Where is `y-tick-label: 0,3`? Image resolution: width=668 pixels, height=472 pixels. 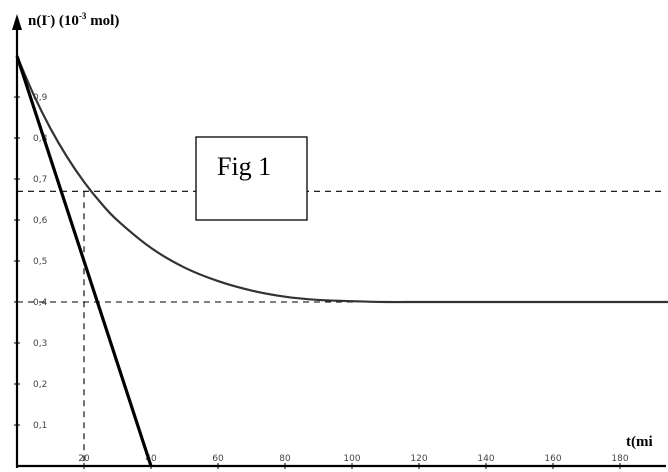 y-tick-label: 0,3 is located at coordinates (40, 344).